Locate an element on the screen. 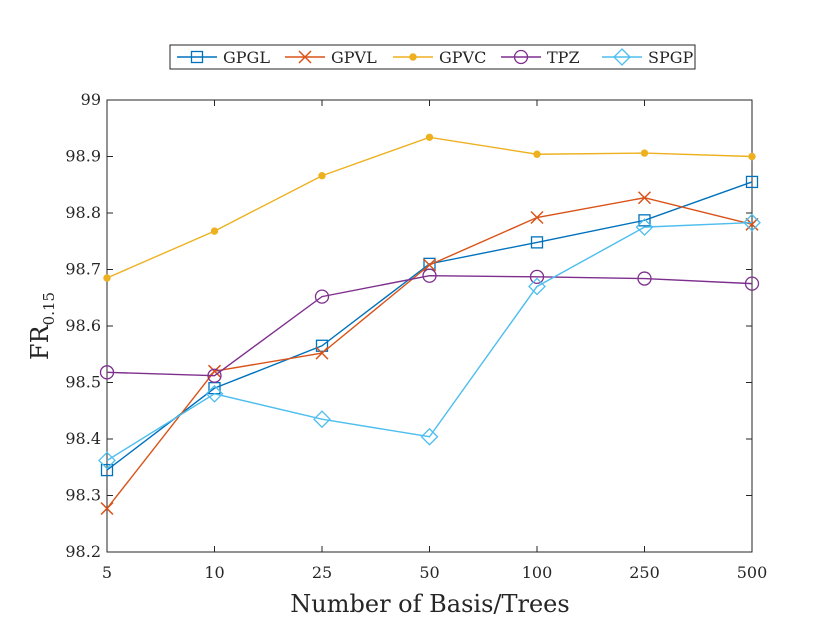 The height and width of the screenshot is (623, 830). y-tick-label: 98.7 is located at coordinates (83, 269).